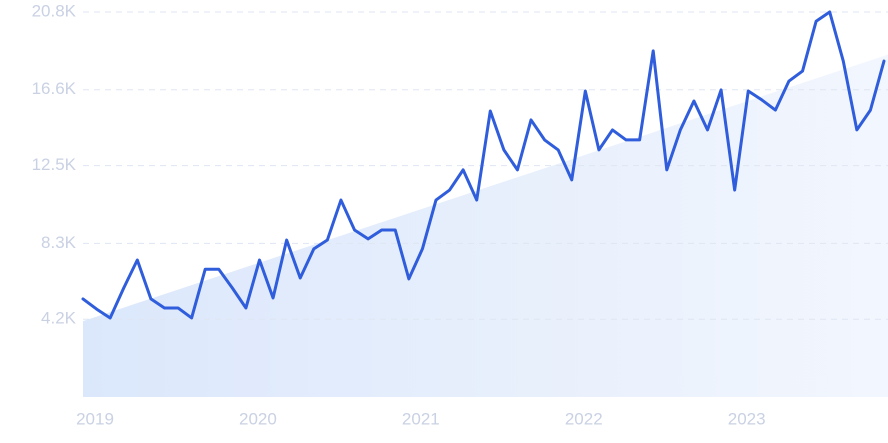 The width and height of the screenshot is (888, 443). I want to click on x-tick-label: 2023, so click(747, 418).